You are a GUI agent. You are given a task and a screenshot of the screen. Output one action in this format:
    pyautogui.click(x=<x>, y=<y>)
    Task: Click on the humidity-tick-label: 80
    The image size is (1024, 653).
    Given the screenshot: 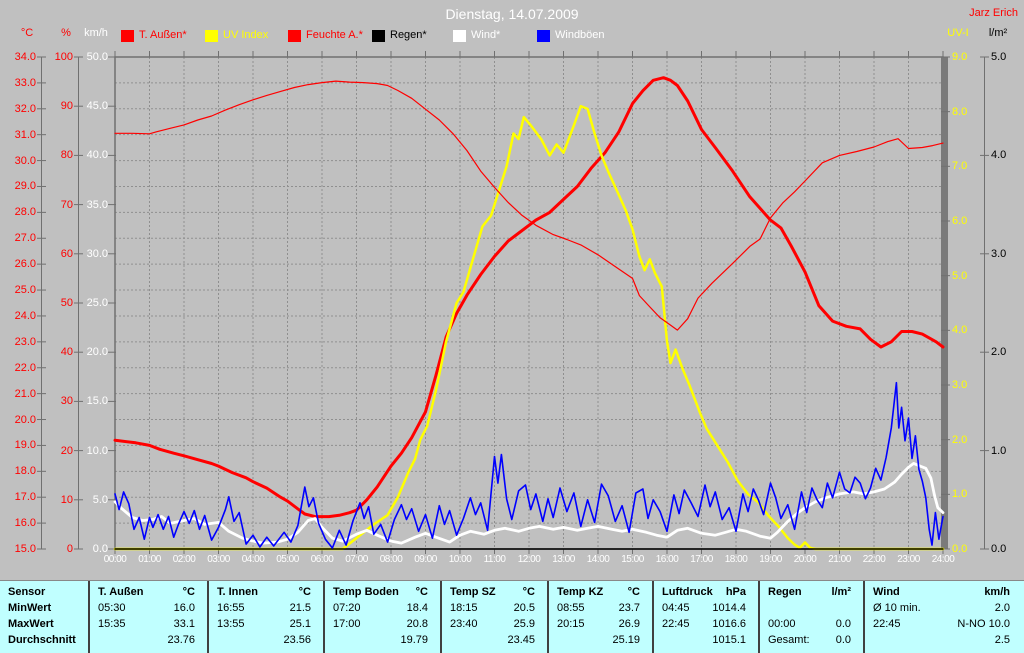 What is the action you would take?
    pyautogui.click(x=66, y=155)
    